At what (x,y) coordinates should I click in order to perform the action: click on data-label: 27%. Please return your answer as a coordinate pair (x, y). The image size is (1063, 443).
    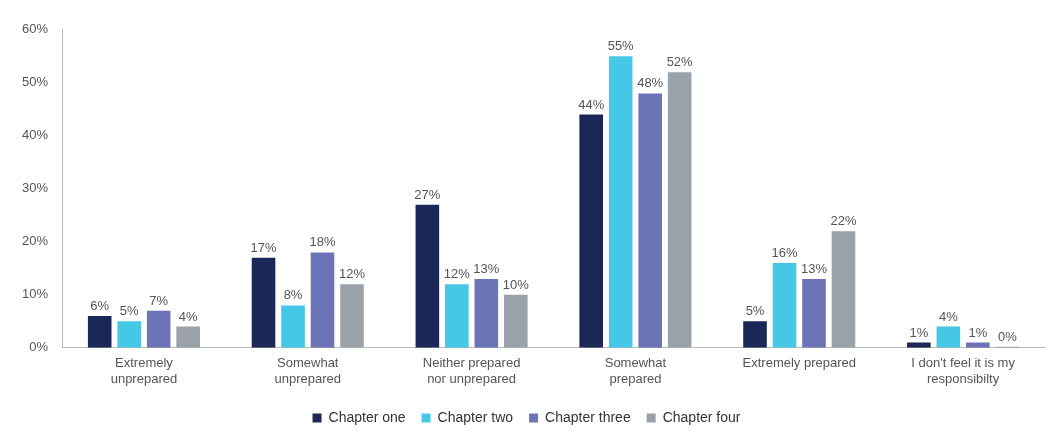
    Looking at the image, I should click on (427, 194).